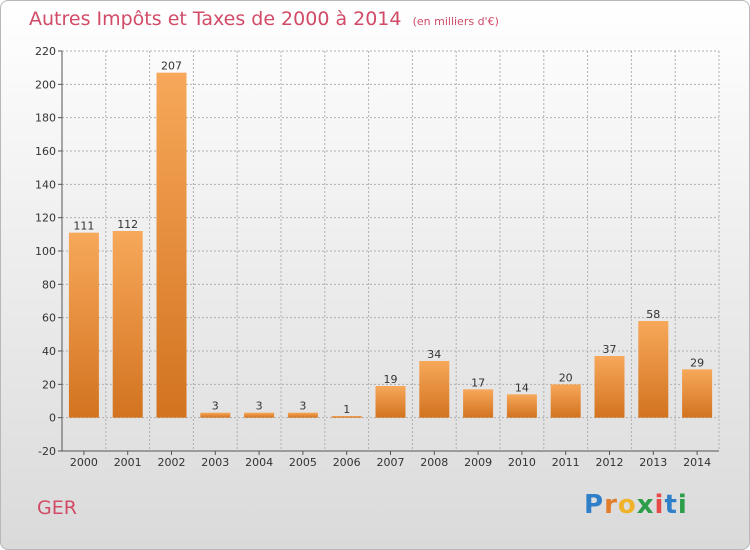 The width and height of the screenshot is (750, 550). Describe the element at coordinates (611, 505) in the screenshot. I see `logo-letter: r` at that location.